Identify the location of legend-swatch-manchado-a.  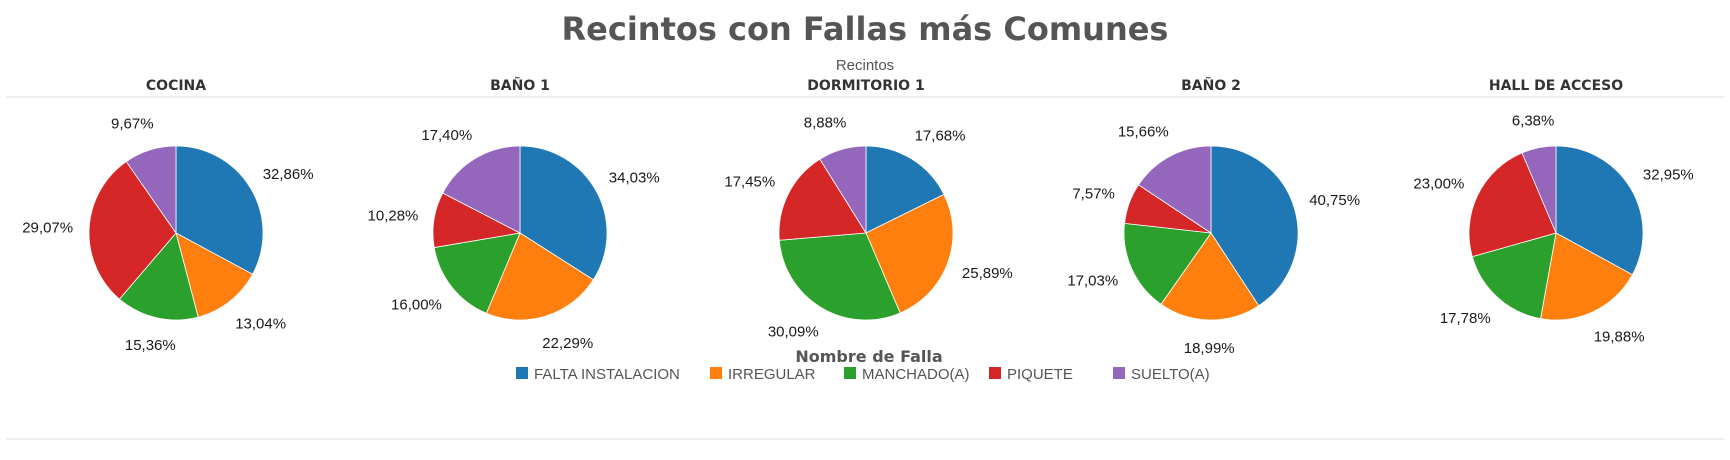
(850, 373).